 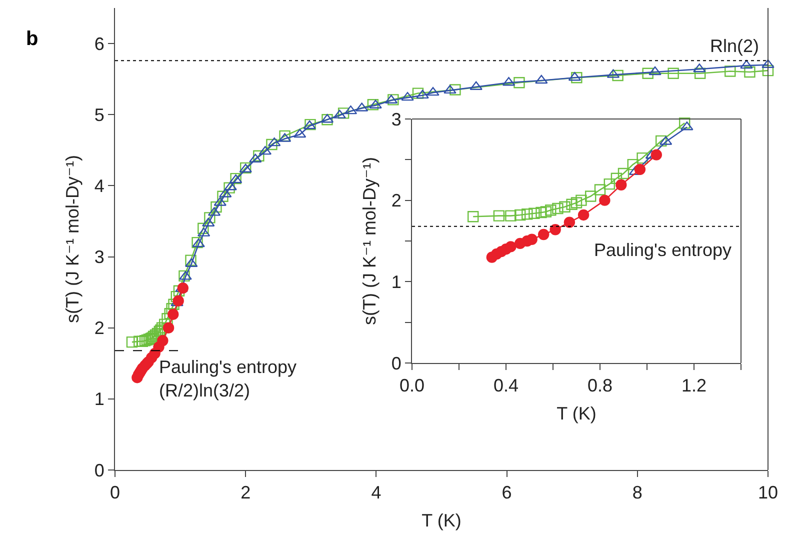 I want to click on text: b, so click(x=32, y=39).